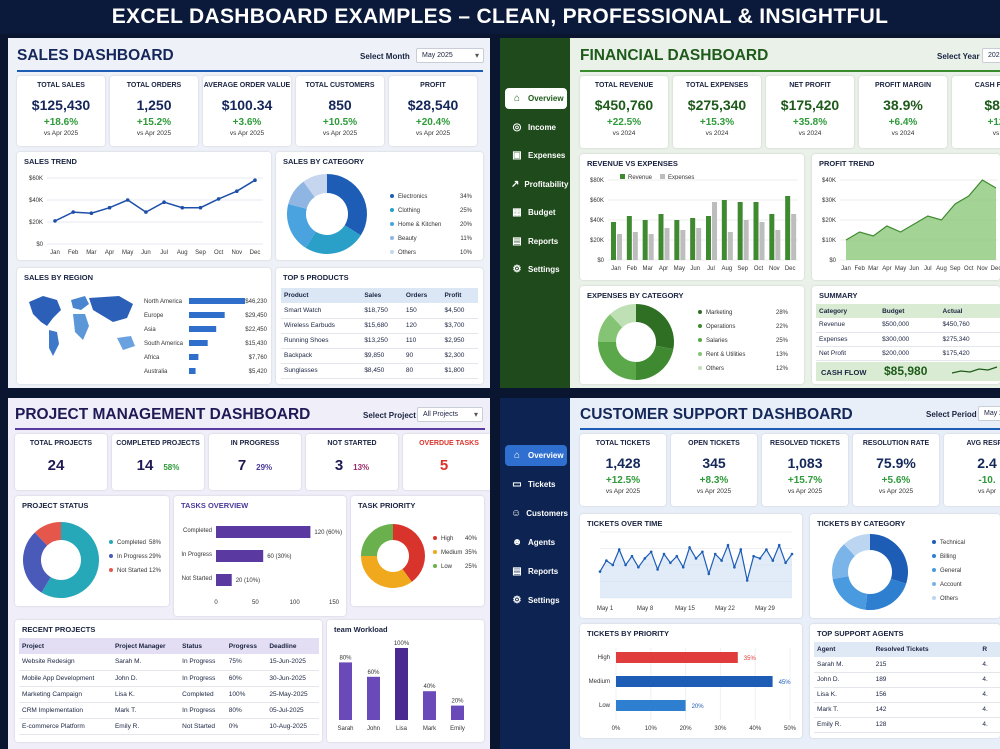 The height and width of the screenshot is (749, 1000). What do you see at coordinates (536, 542) in the screenshot?
I see `support-nav-agents: ☻ Agents` at bounding box center [536, 542].